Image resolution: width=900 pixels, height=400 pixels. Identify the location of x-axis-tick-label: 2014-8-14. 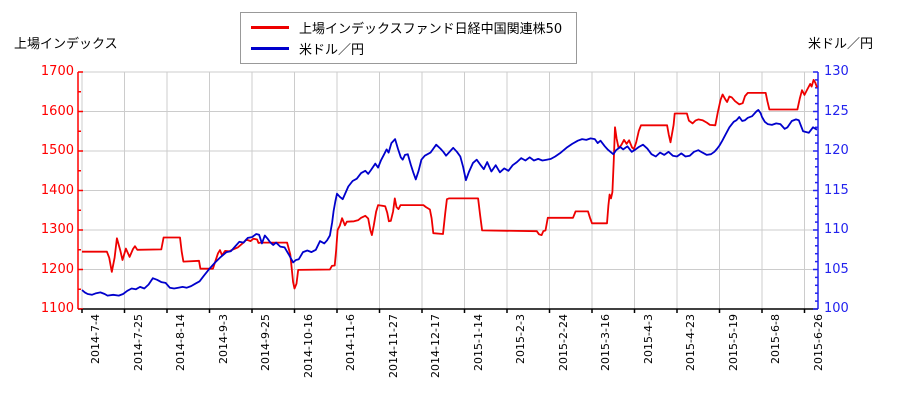
(180, 342).